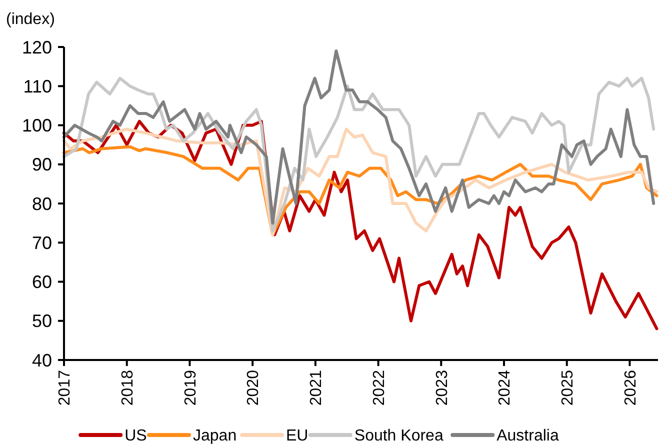  Describe the element at coordinates (42, 242) in the screenshot. I see `y-tick-label: 70` at that location.